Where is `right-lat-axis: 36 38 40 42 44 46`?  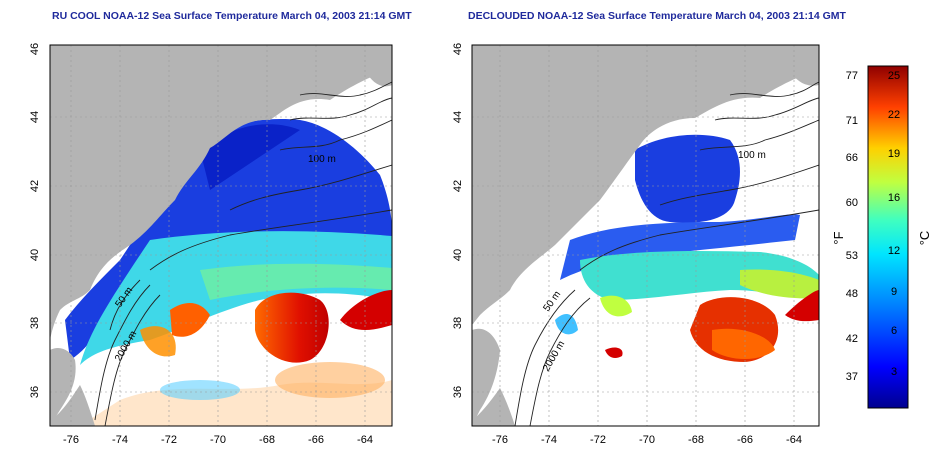
right-lat-axis: 36 38 40 42 44 46 is located at coordinates (458, 220).